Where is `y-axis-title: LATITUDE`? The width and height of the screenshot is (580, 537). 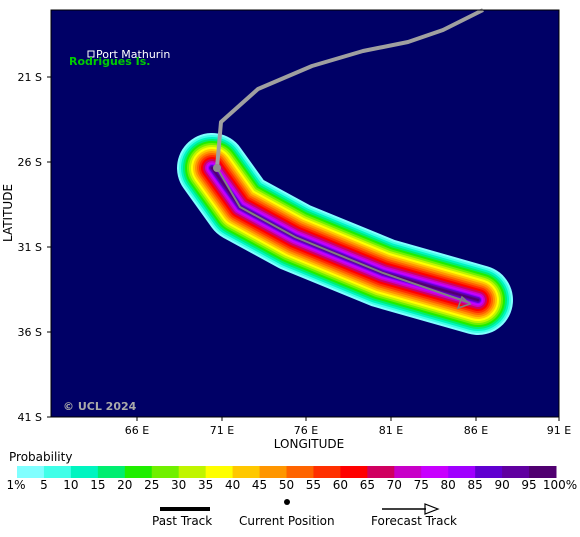
y-axis-title: LATITUDE is located at coordinates (8, 213).